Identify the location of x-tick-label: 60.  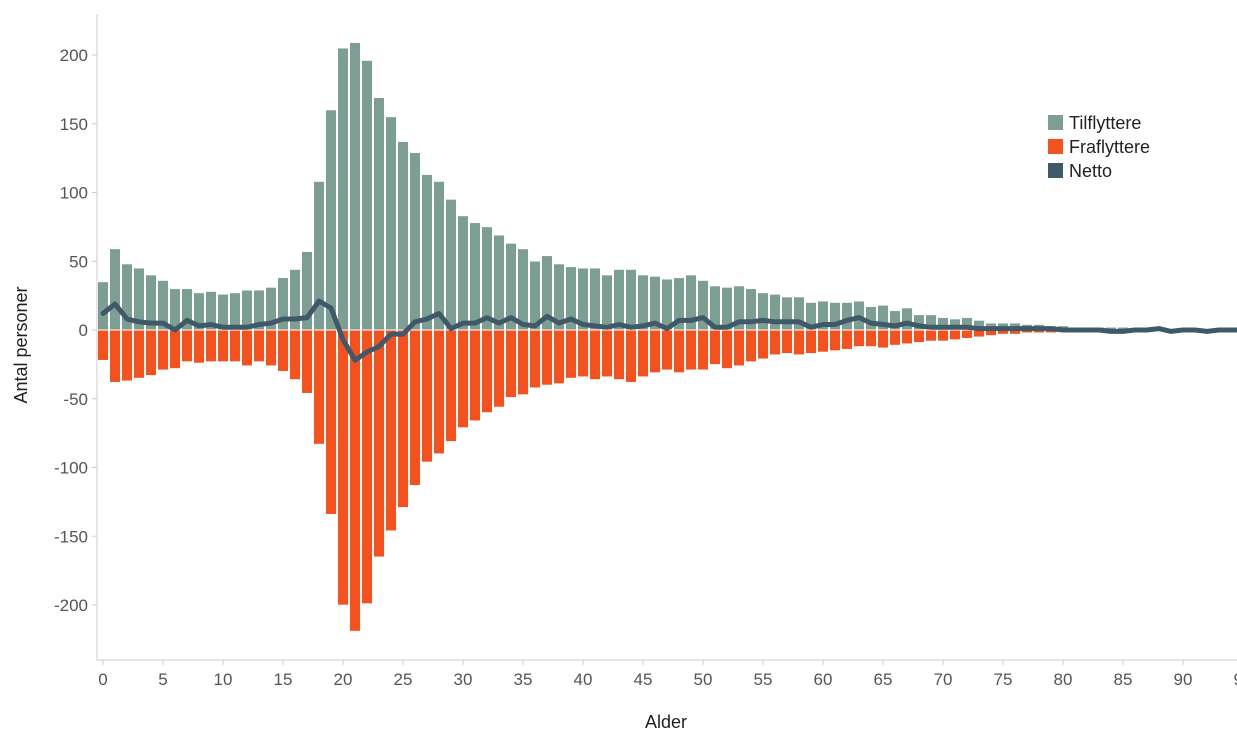
(823, 679).